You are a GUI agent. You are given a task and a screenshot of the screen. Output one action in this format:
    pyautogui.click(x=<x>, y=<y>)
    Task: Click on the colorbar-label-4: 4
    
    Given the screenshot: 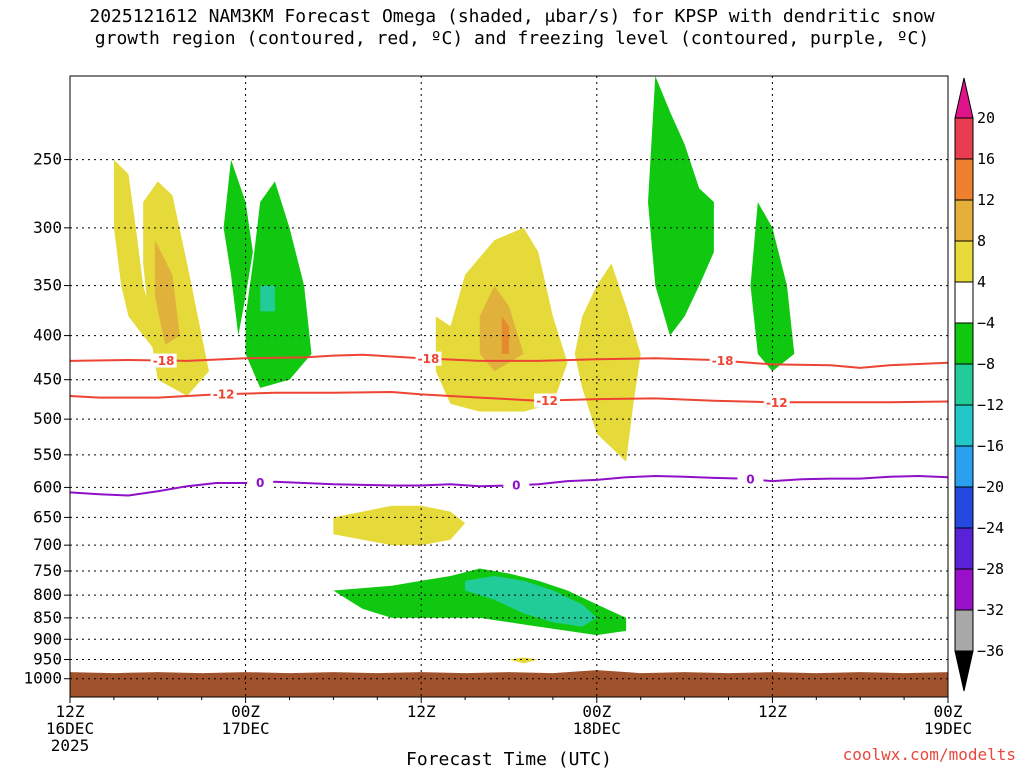 What is the action you would take?
    pyautogui.click(x=981, y=282)
    